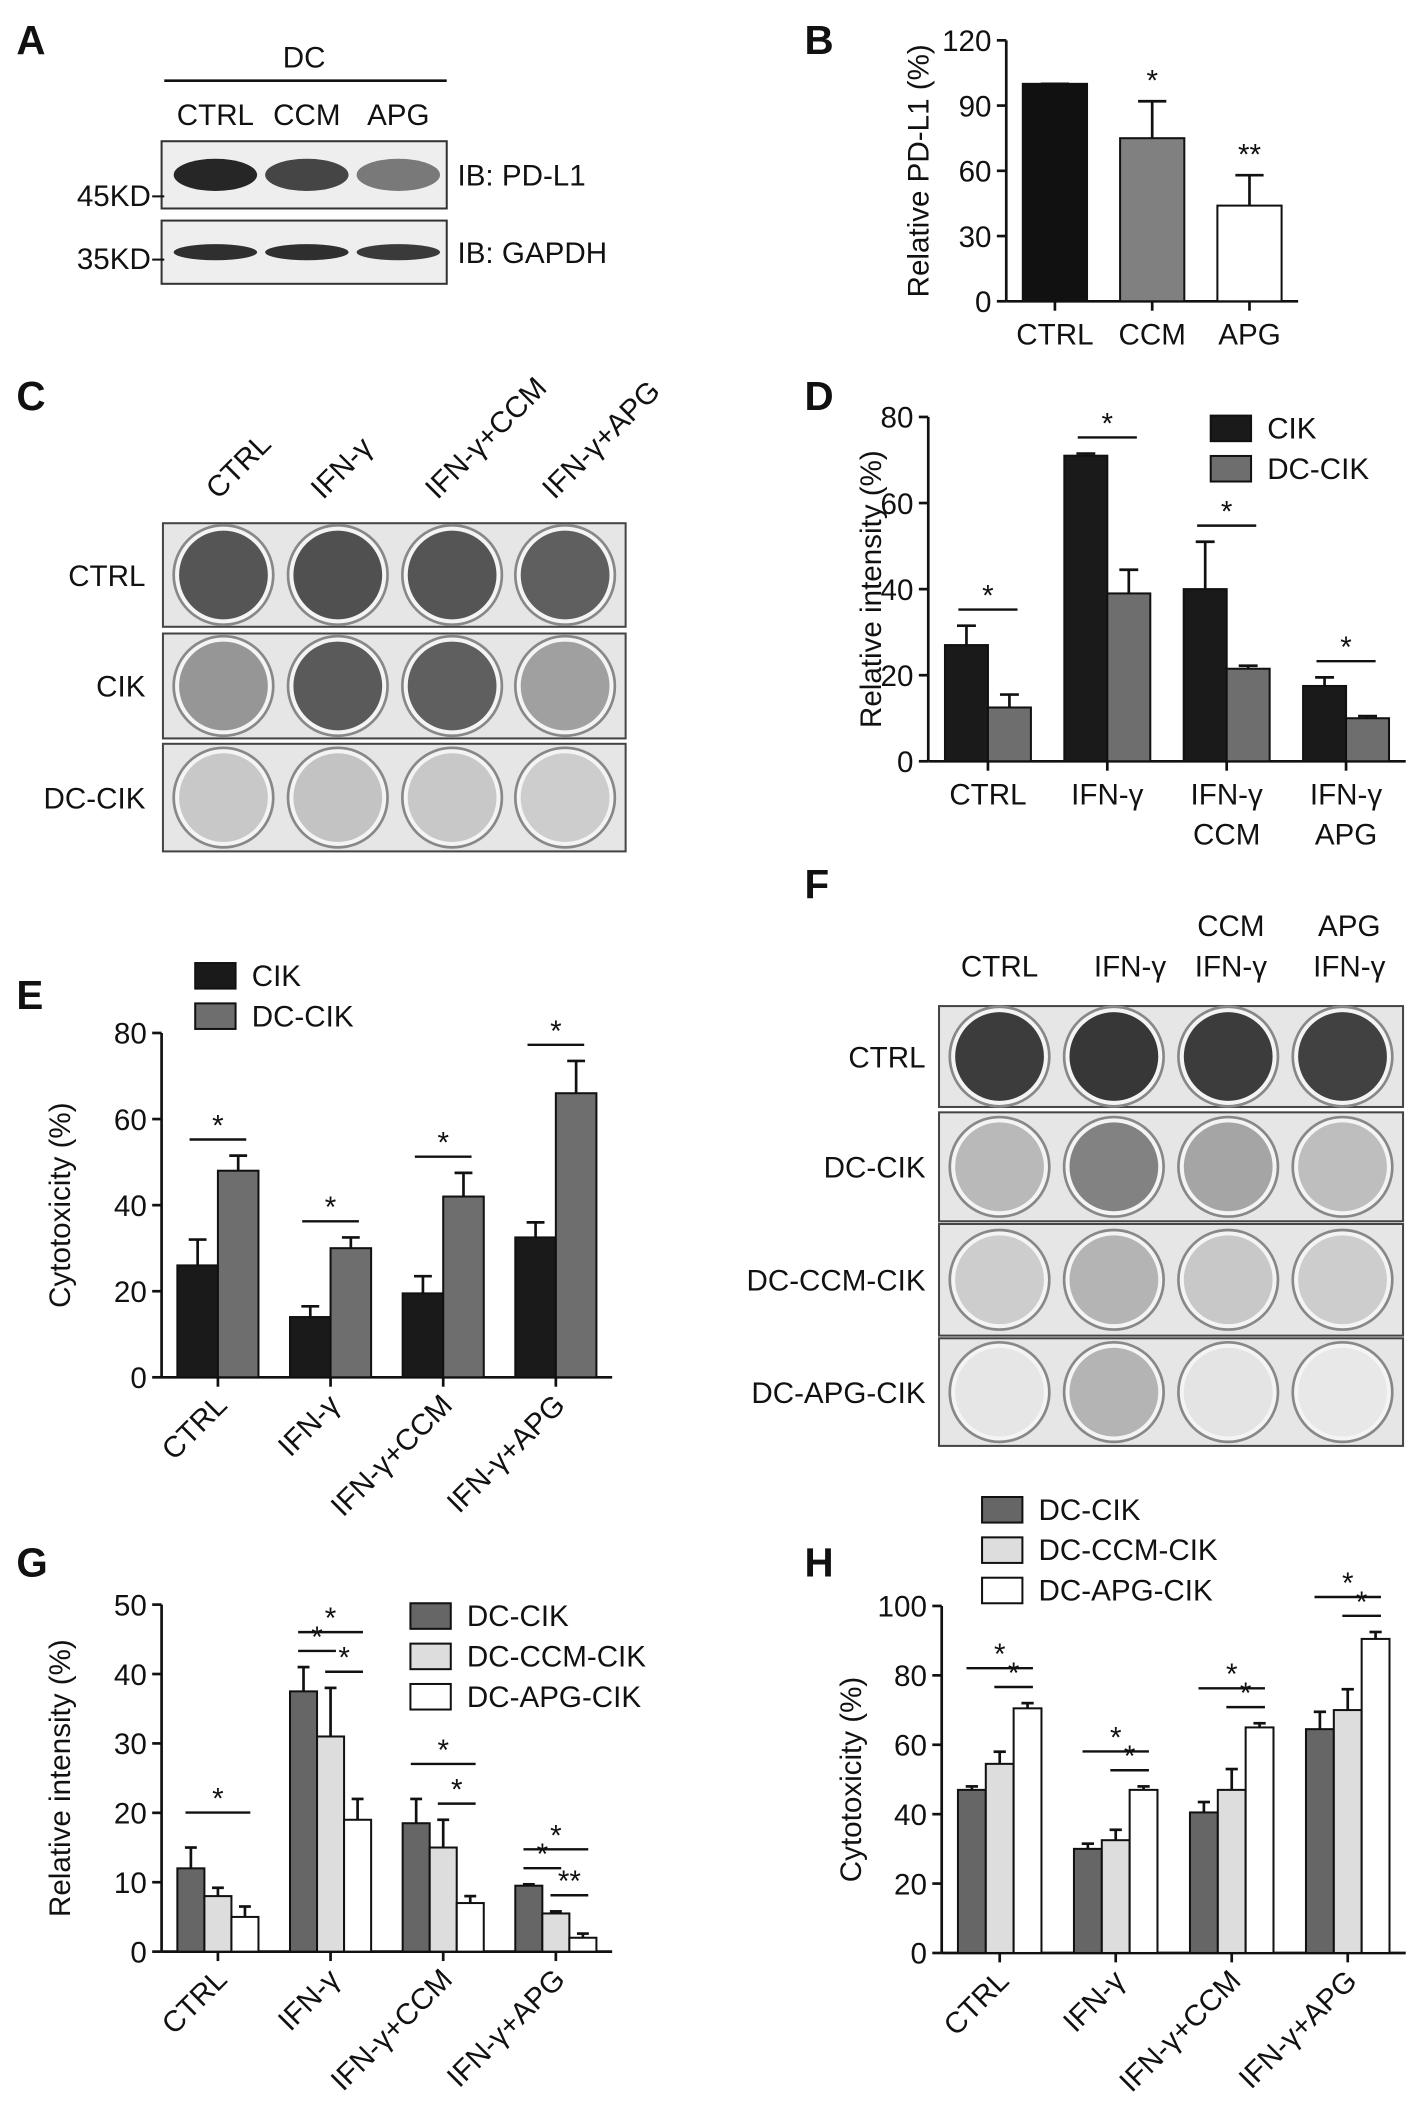 The width and height of the screenshot is (1414, 2109). Describe the element at coordinates (819, 396) in the screenshot. I see `panel-letter: D` at that location.